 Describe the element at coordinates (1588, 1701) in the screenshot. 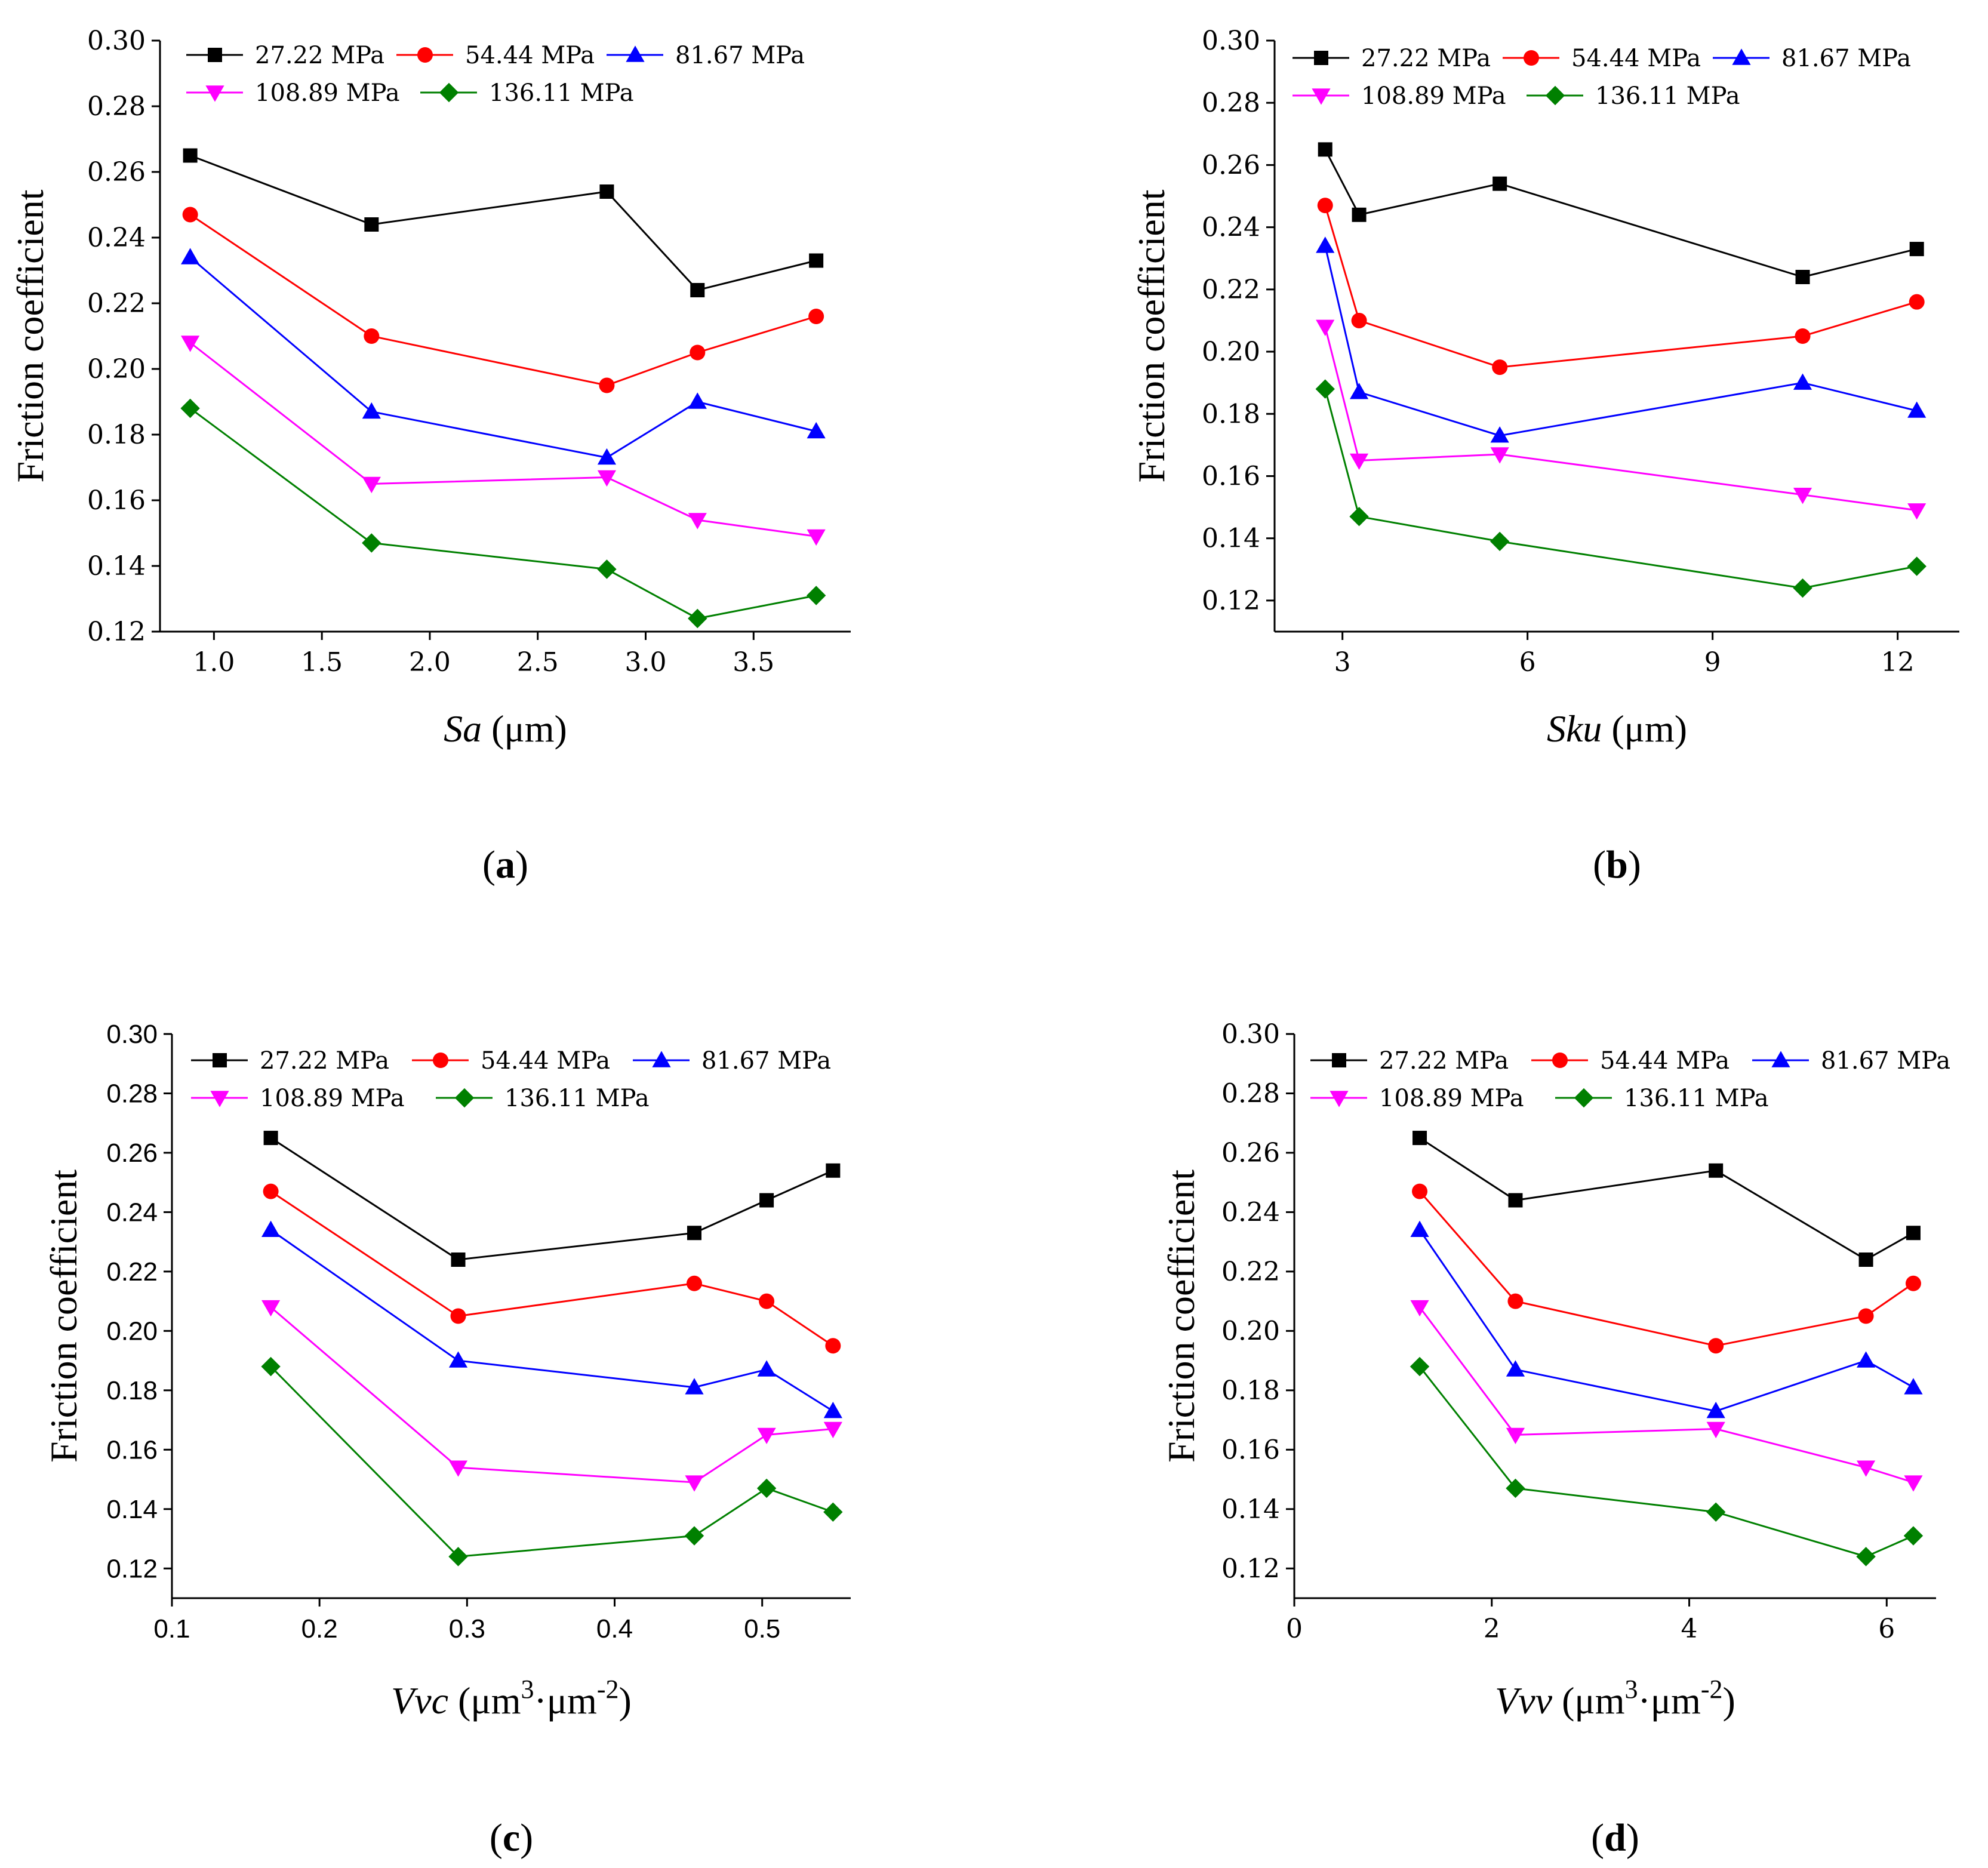

I see `x-axis-label-part: (μm` at that location.